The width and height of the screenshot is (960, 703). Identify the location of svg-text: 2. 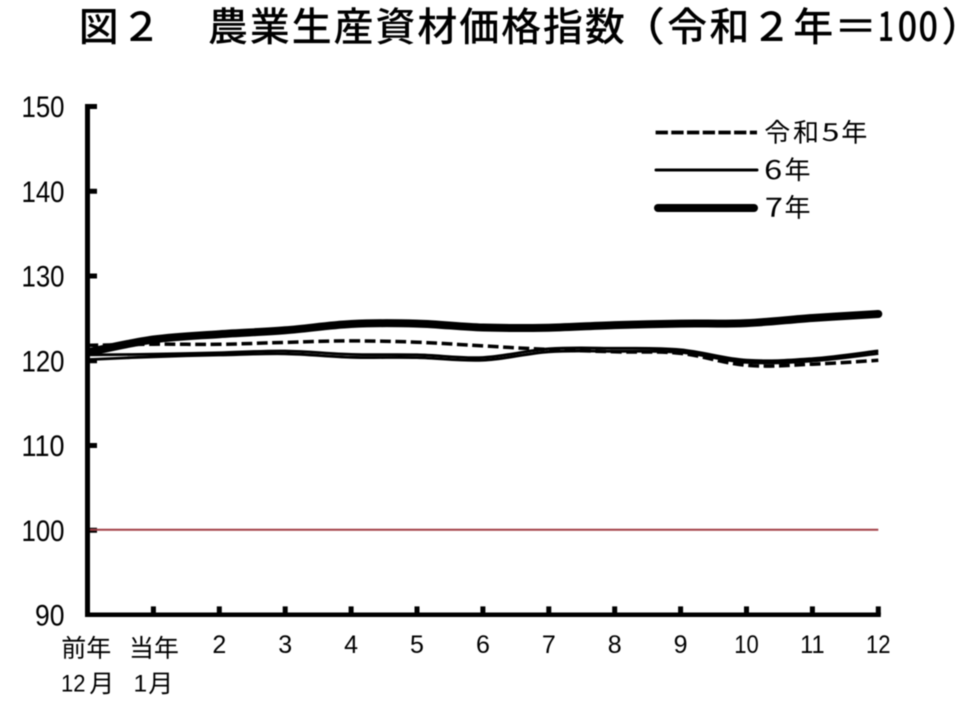
(219, 645).